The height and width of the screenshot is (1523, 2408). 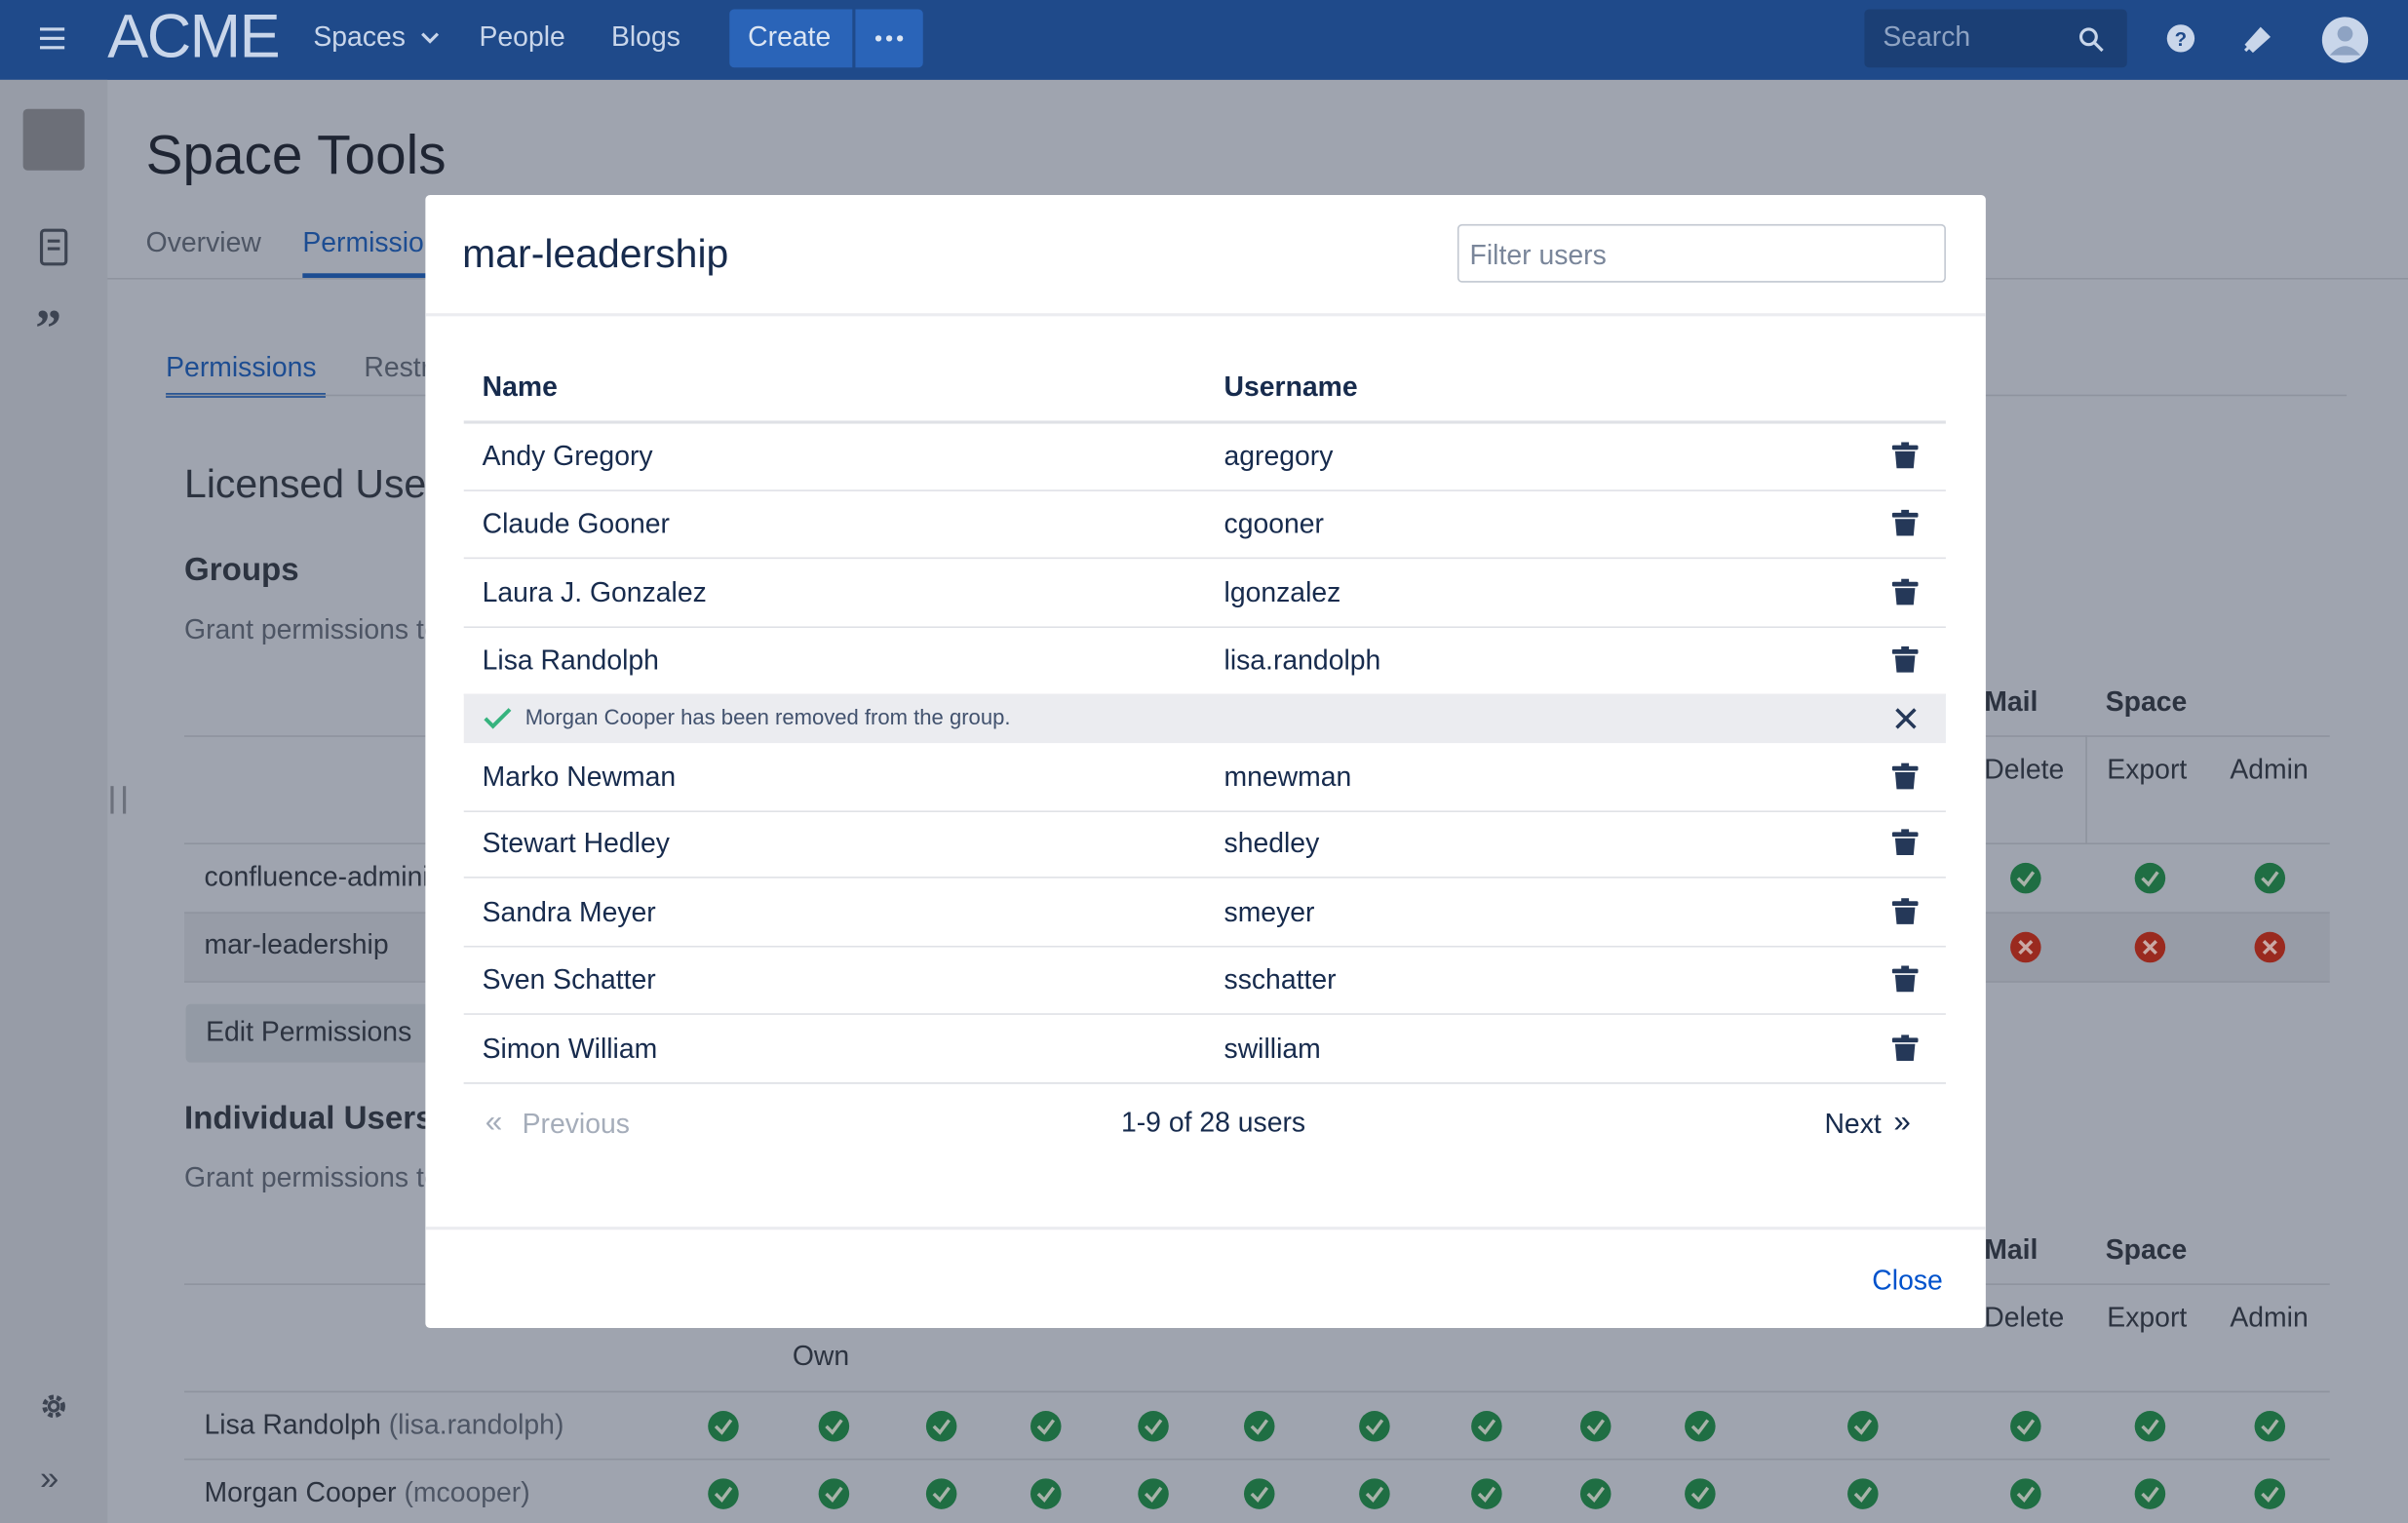 I want to click on pagination-summary: 1-9 of 28 users, so click(x=1213, y=1122).